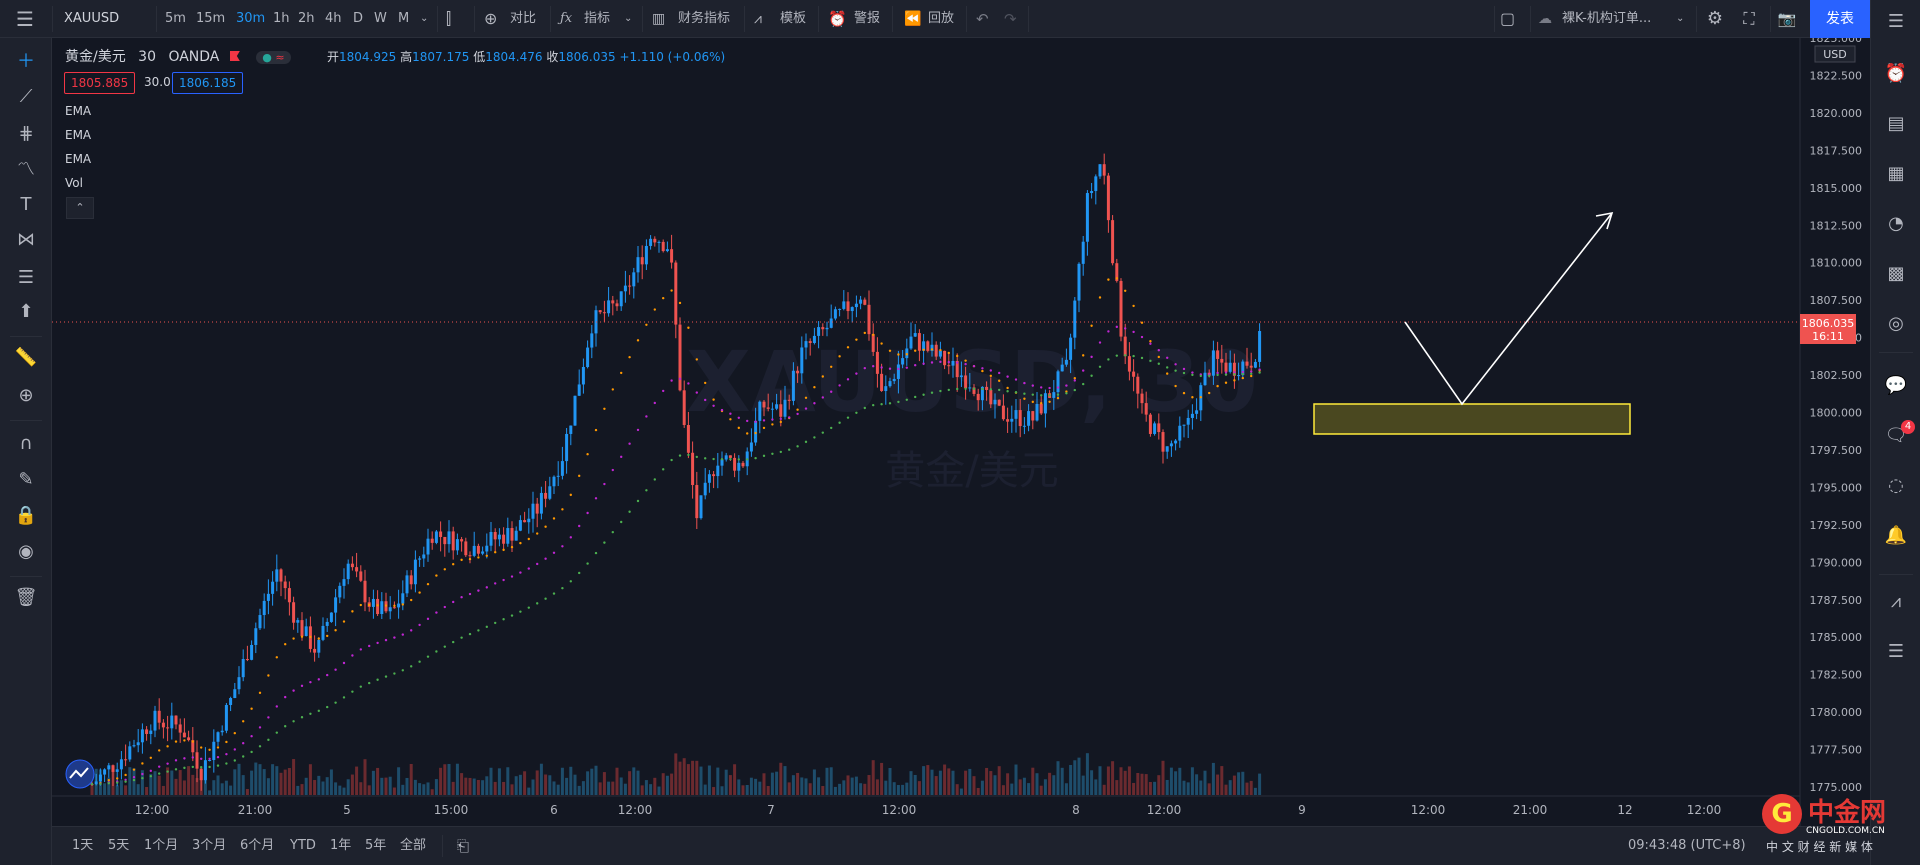  Describe the element at coordinates (358, 18) in the screenshot. I see `timeframe-d: D` at that location.